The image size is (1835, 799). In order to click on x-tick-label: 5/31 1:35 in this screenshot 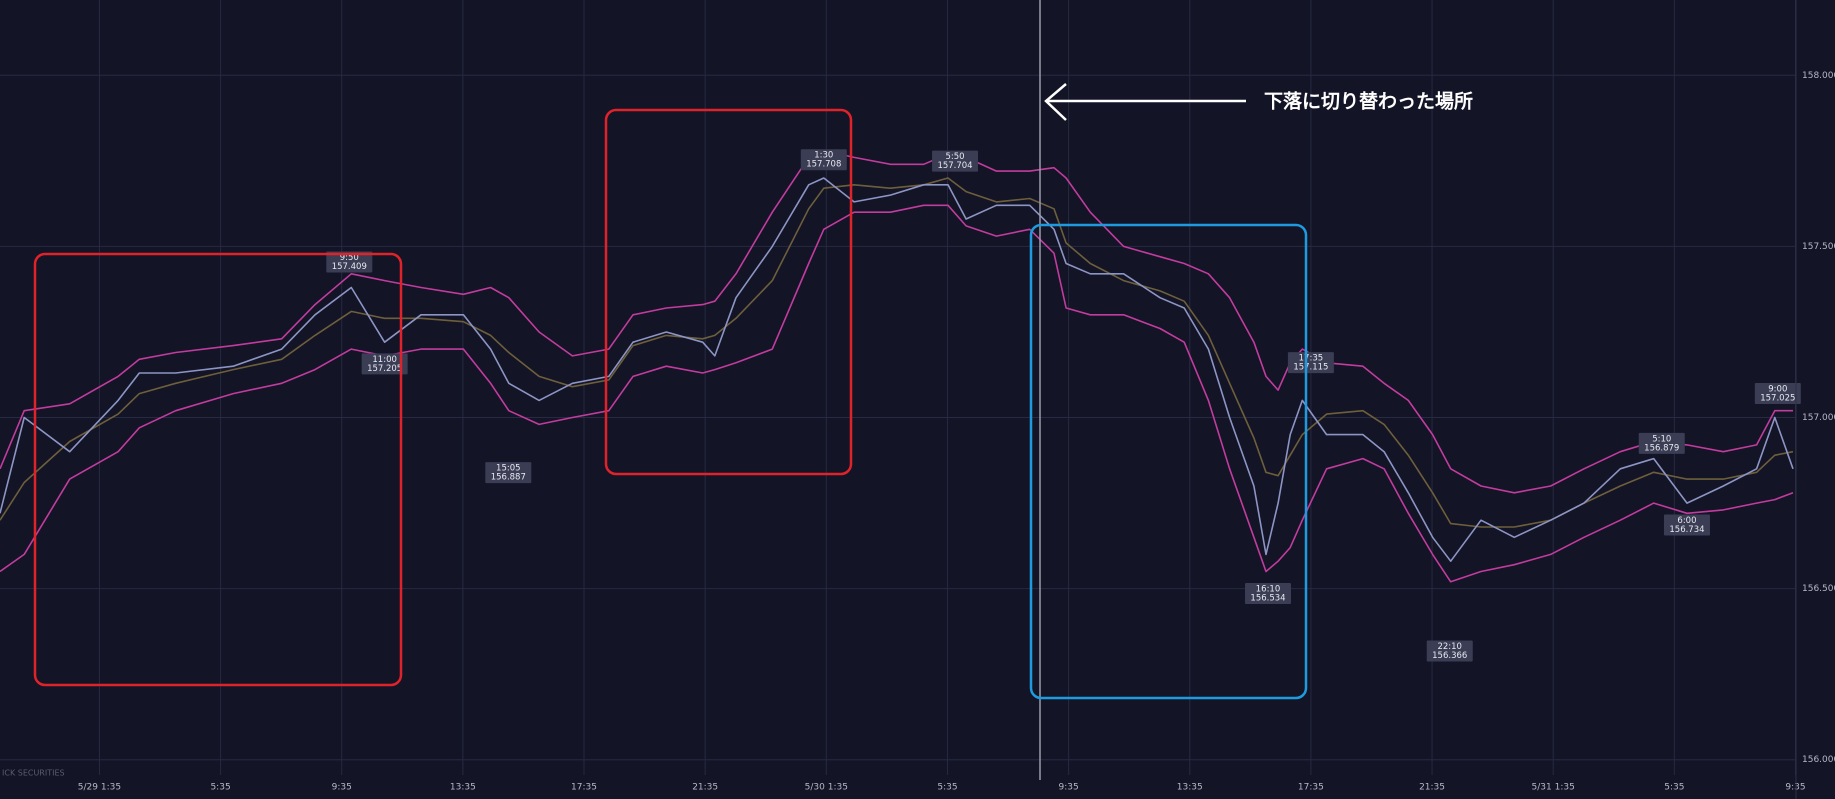, I will do `click(1553, 788)`.